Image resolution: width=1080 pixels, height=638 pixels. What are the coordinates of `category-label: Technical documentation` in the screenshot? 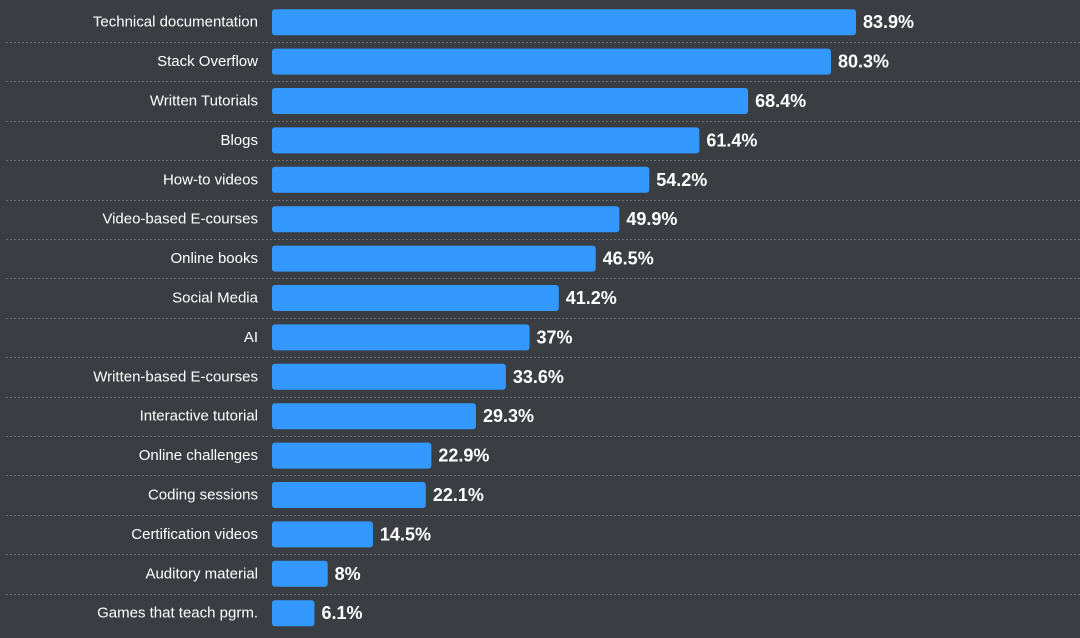 It's located at (175, 22).